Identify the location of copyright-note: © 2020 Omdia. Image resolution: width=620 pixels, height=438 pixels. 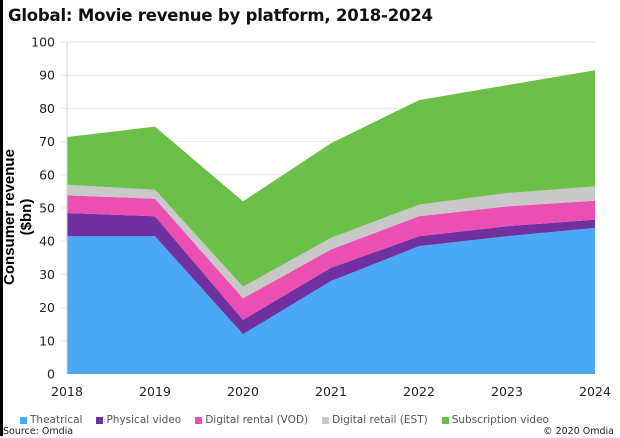
(578, 431).